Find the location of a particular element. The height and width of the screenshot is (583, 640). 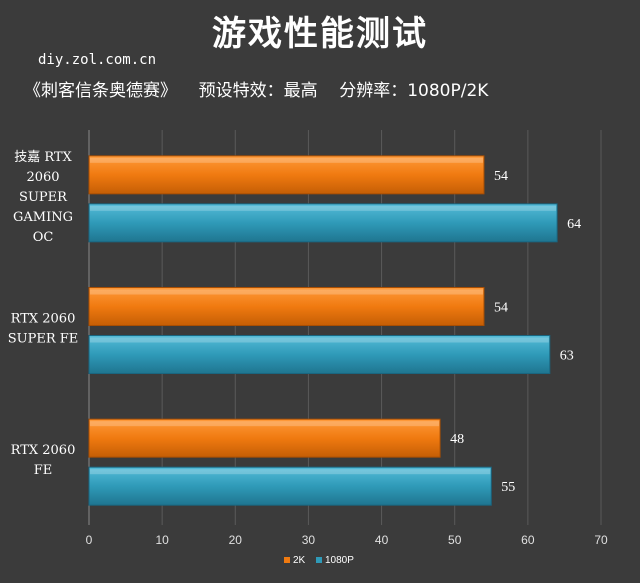

legend-label-1080p: 1080P is located at coordinates (339, 560).